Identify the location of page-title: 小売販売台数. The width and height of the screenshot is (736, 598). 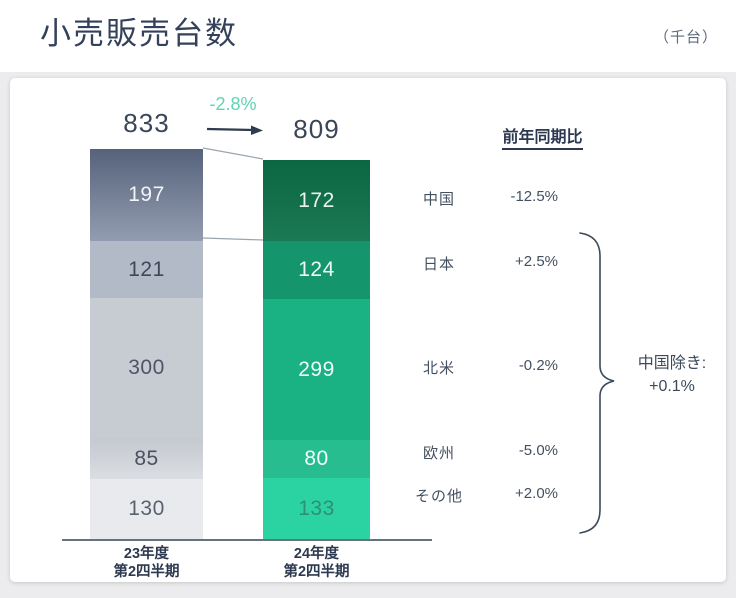
(139, 33).